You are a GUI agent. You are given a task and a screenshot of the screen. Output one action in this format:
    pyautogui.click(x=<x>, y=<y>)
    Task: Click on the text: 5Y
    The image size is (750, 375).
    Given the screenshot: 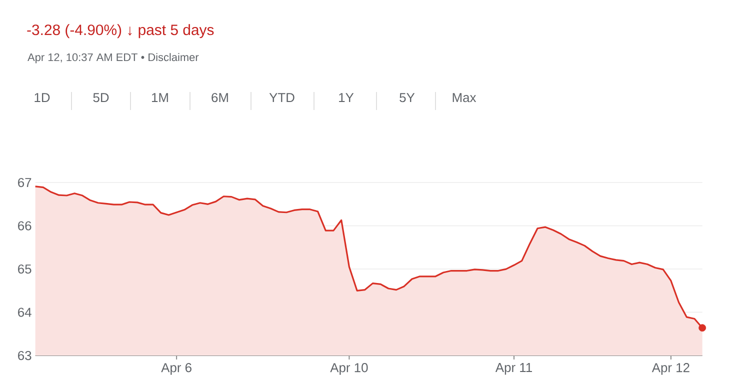 What is the action you would take?
    pyautogui.click(x=407, y=97)
    